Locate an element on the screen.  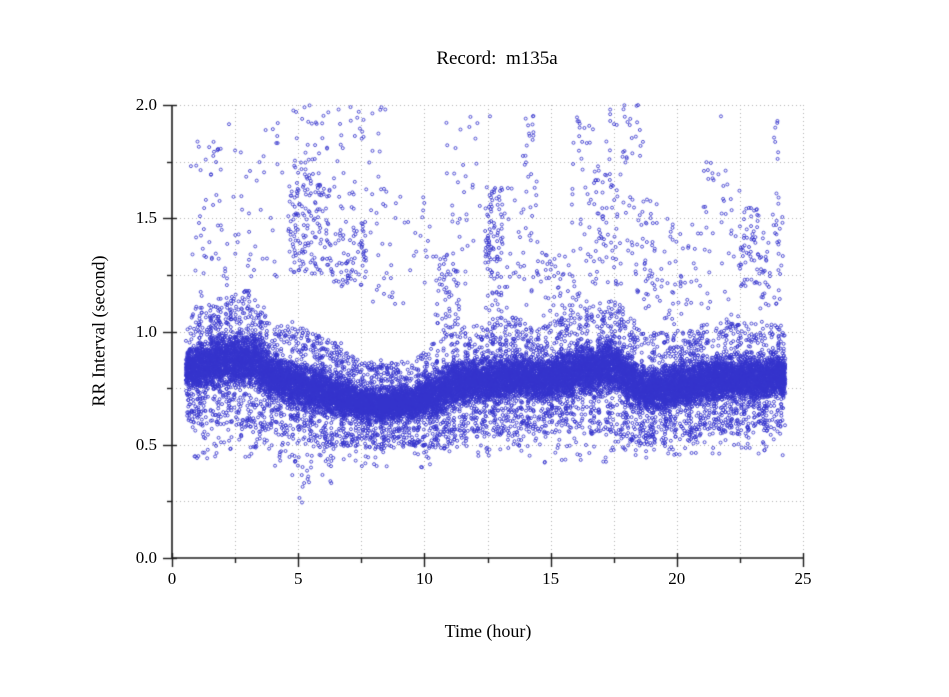
x-axis-label: Time (hour) is located at coordinates (488, 631).